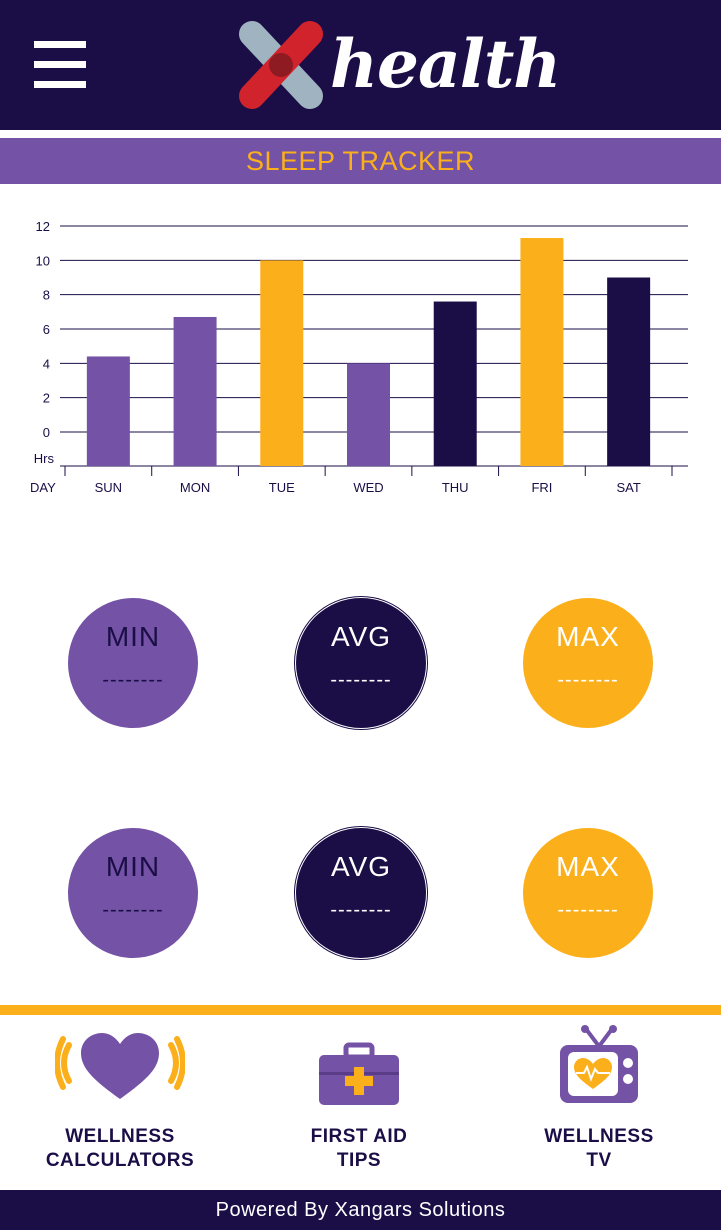  I want to click on bar-fri, so click(542, 352).